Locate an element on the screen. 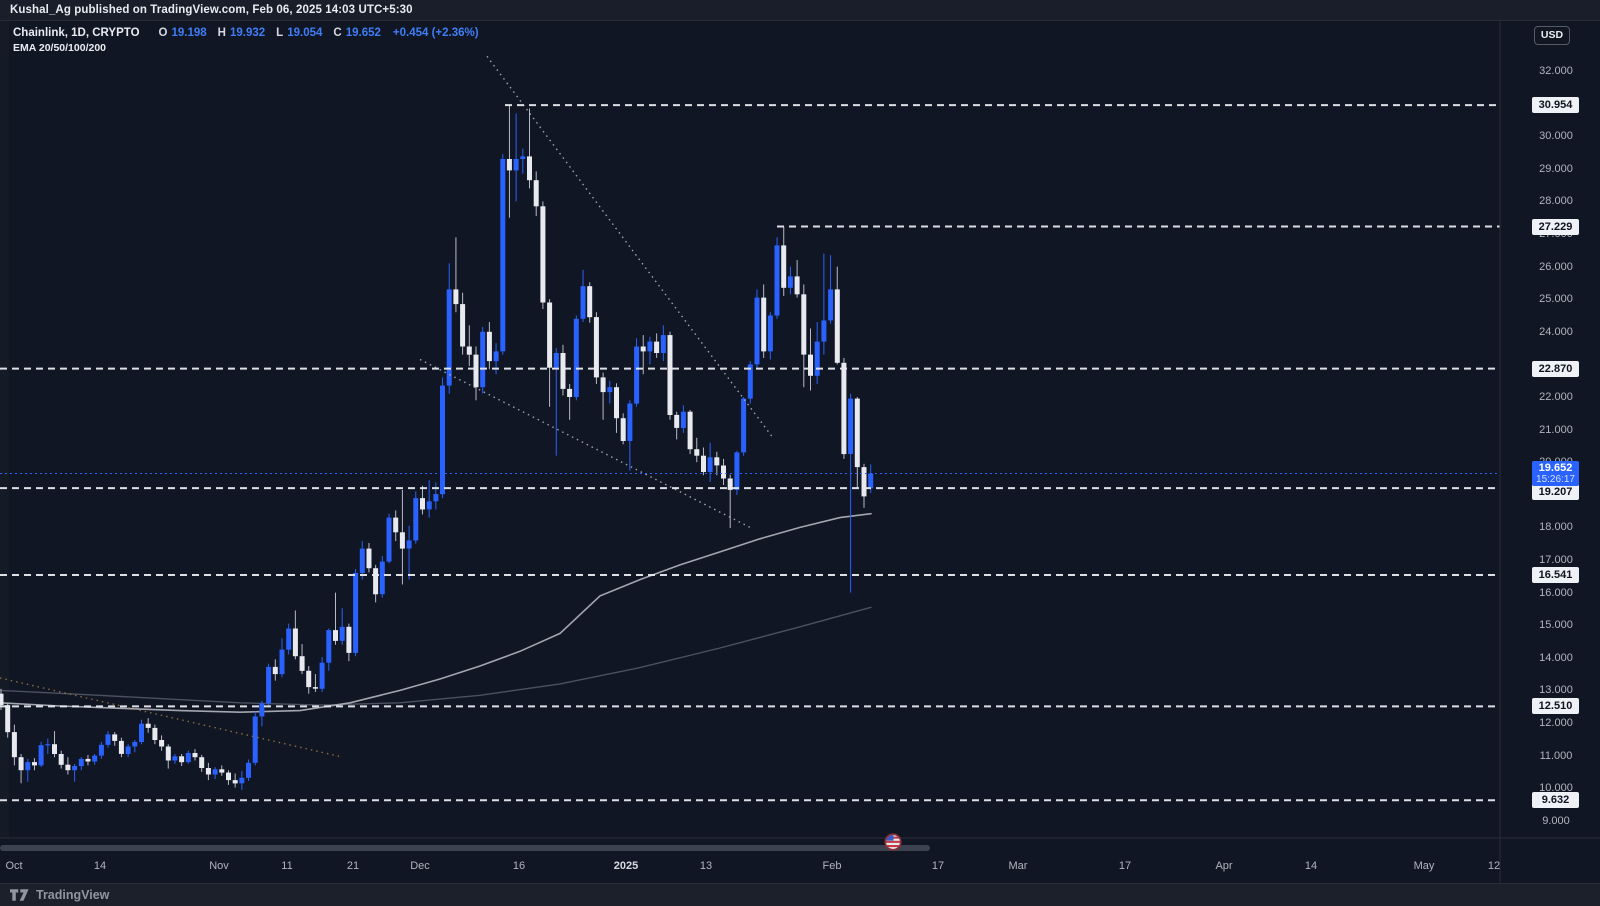 The height and width of the screenshot is (906, 1600). time-tick: Feb is located at coordinates (832, 866).